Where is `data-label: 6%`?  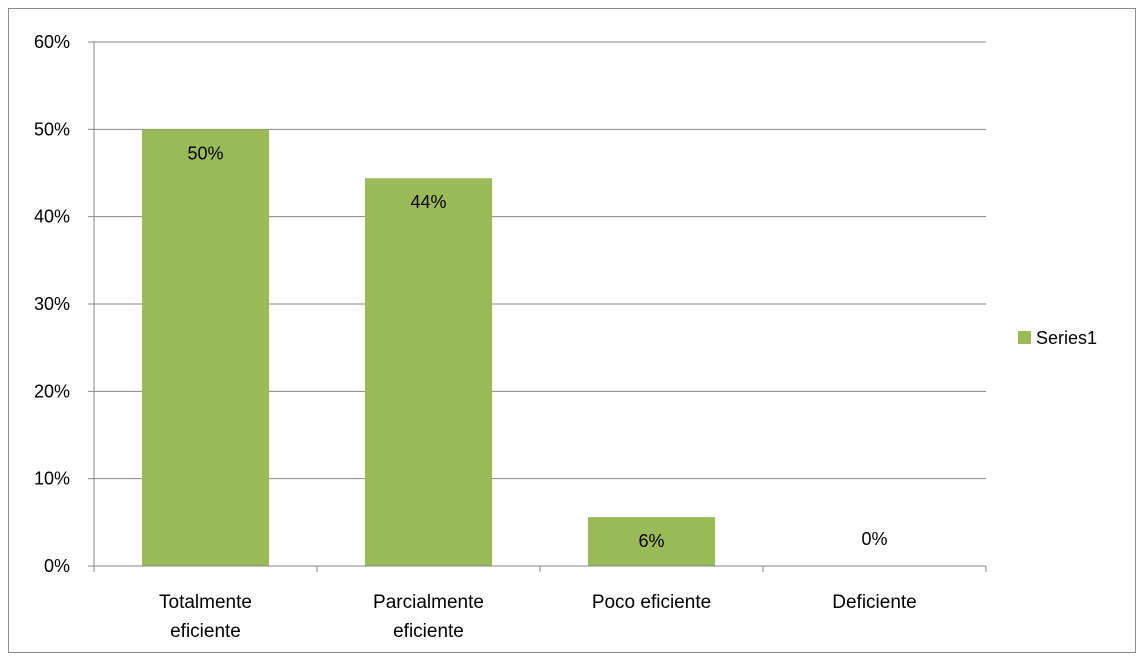
data-label: 6% is located at coordinates (651, 541).